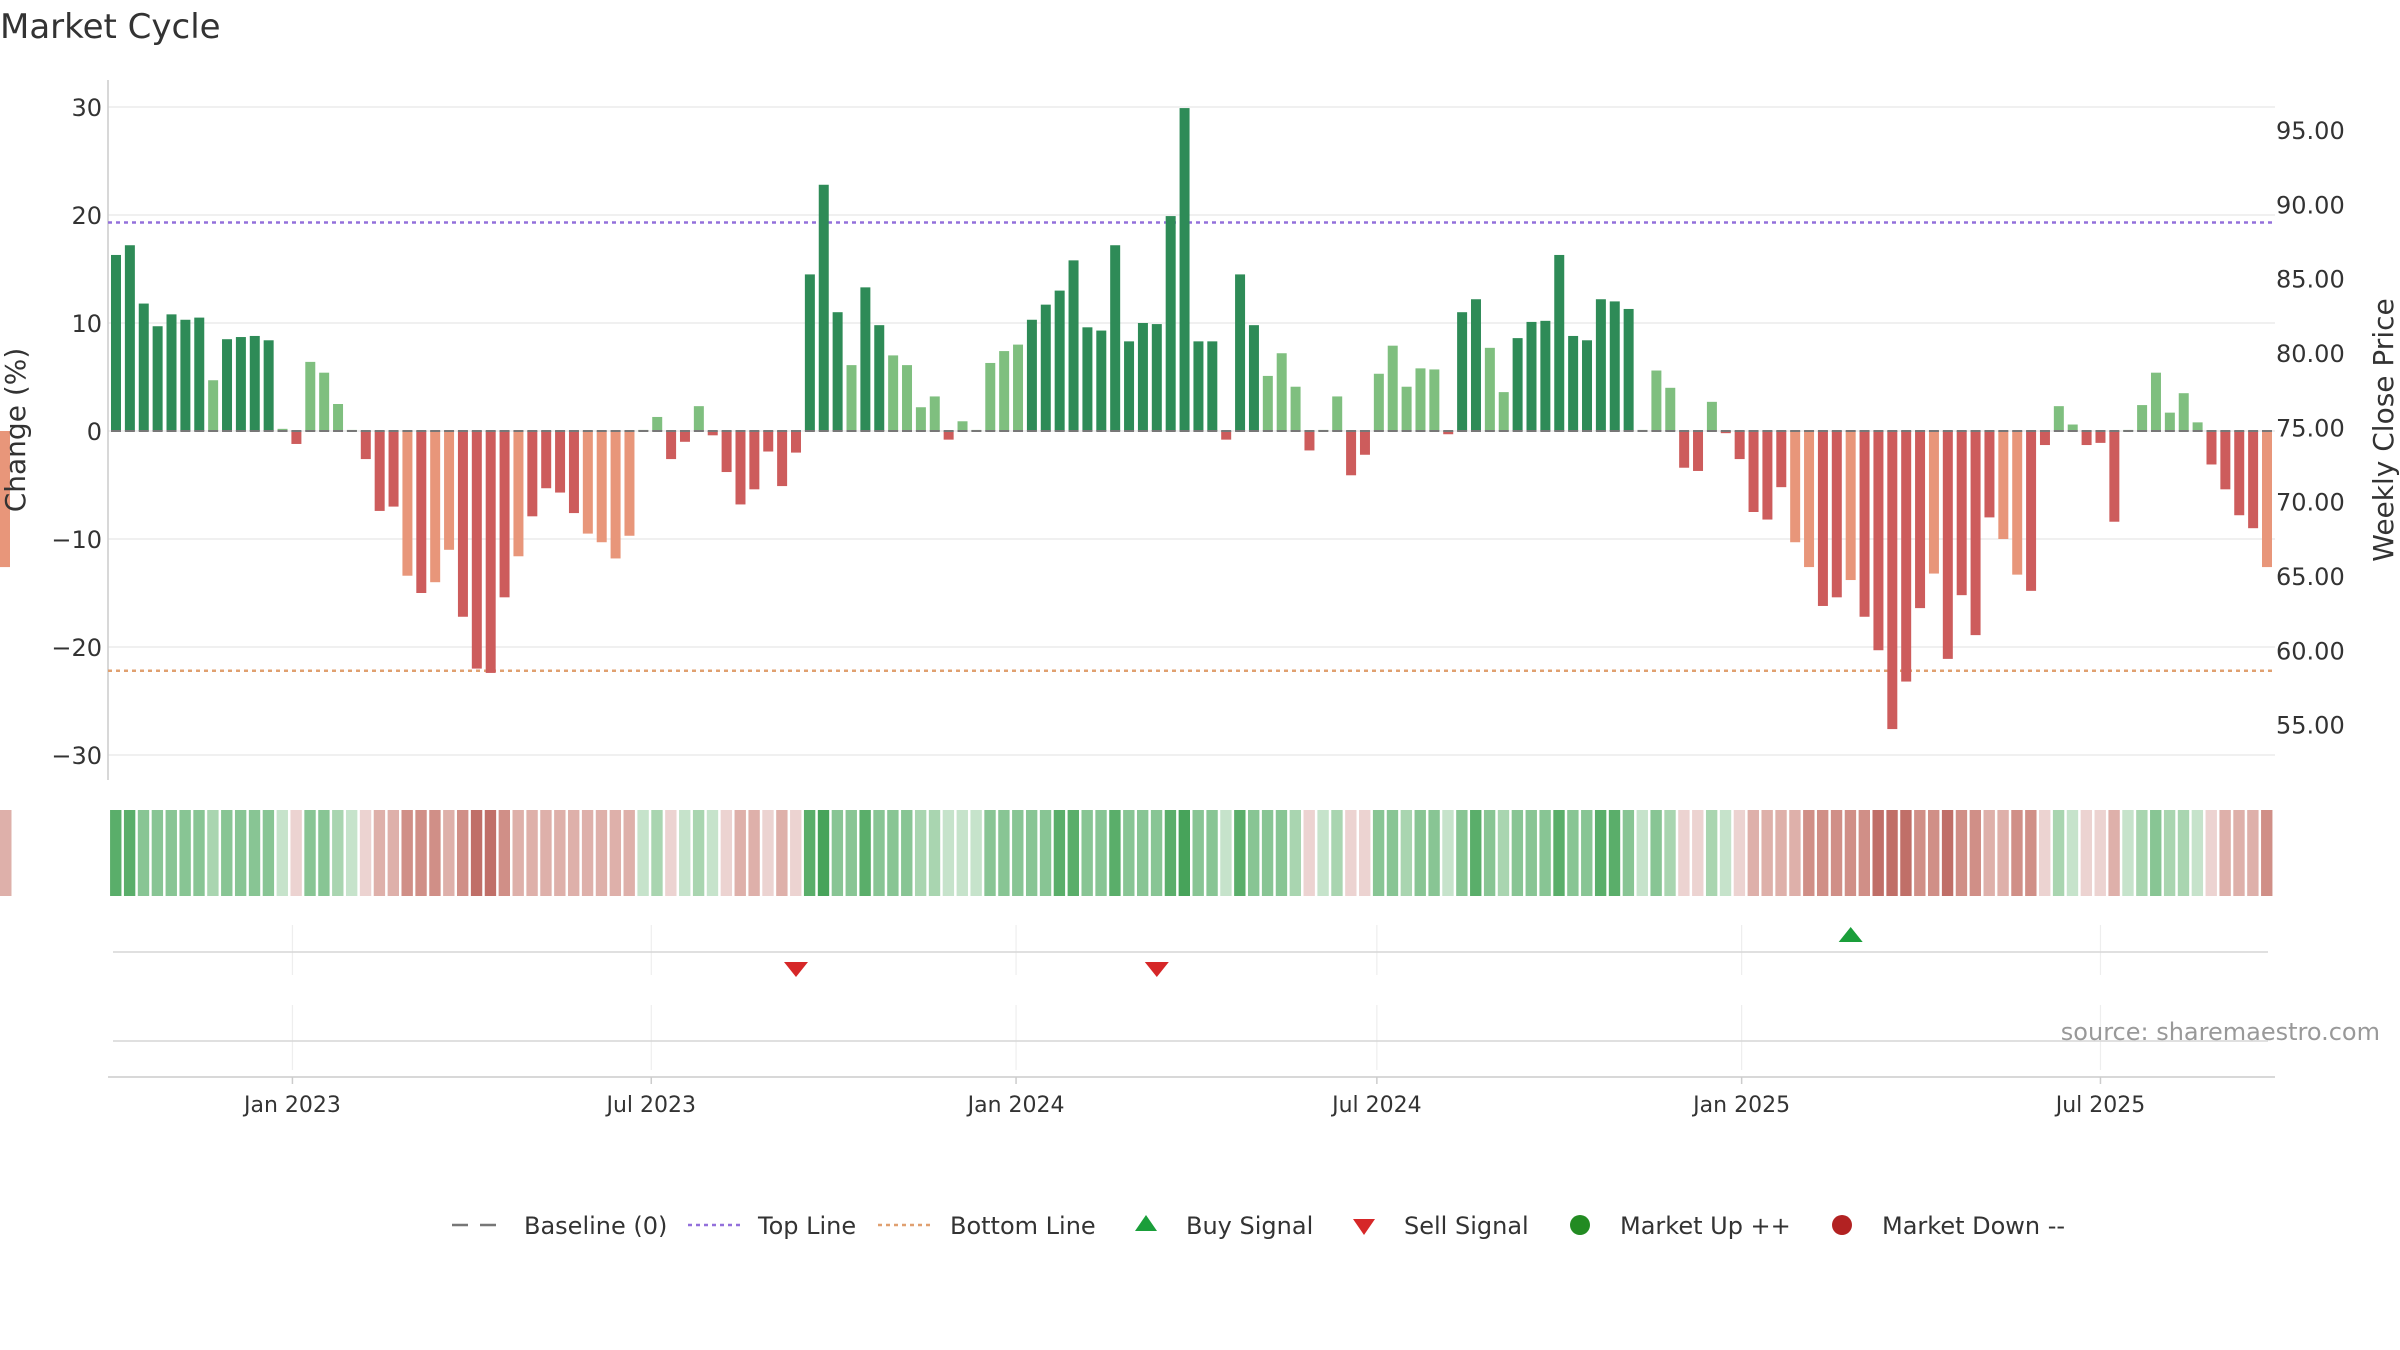  Describe the element at coordinates (86, 216) in the screenshot. I see `y-tick-label: 20` at that location.